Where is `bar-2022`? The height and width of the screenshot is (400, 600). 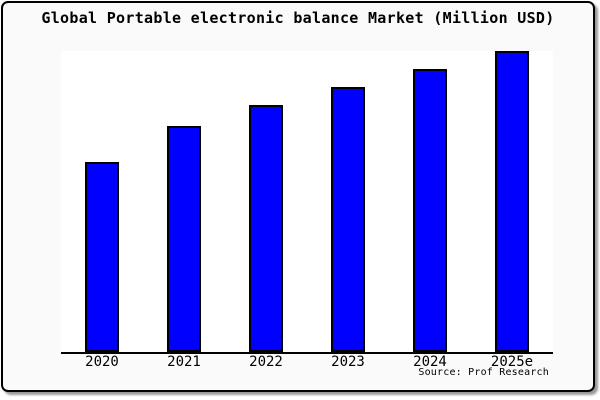 bar-2022 is located at coordinates (266, 228).